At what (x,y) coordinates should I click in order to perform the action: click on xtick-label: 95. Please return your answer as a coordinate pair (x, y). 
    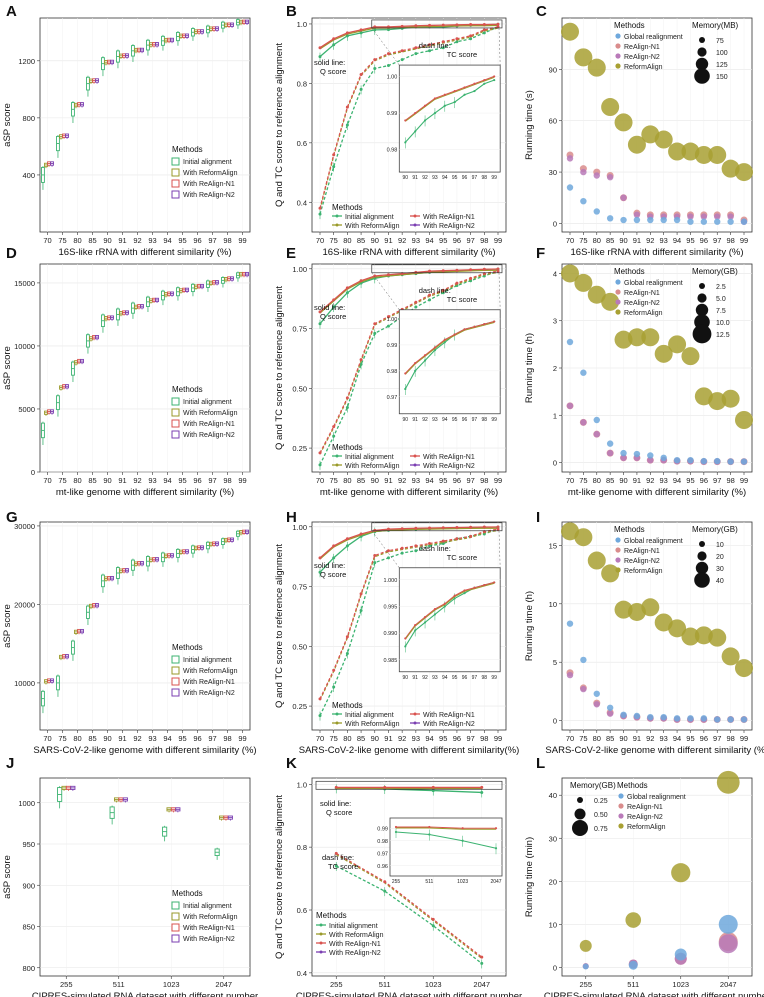
    Looking at the image, I should click on (690, 480).